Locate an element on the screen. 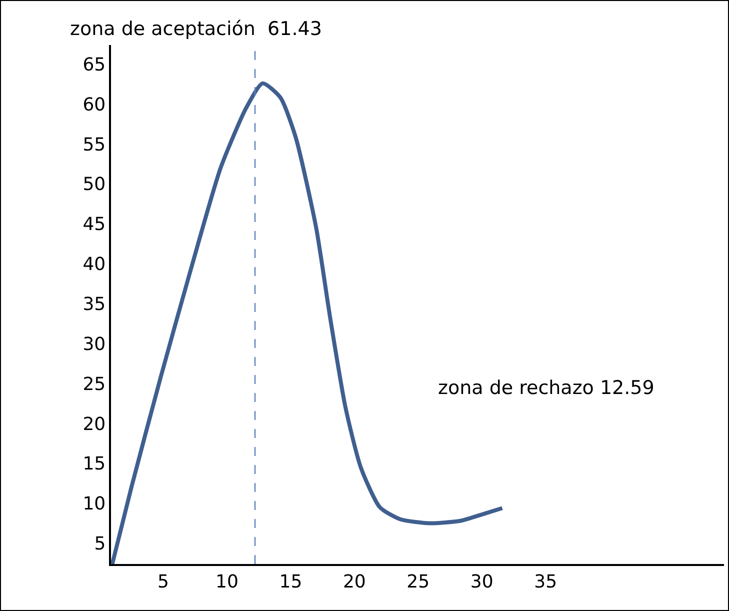 This screenshot has width=729, height=611. y-tick-label: 55 is located at coordinates (94, 145).